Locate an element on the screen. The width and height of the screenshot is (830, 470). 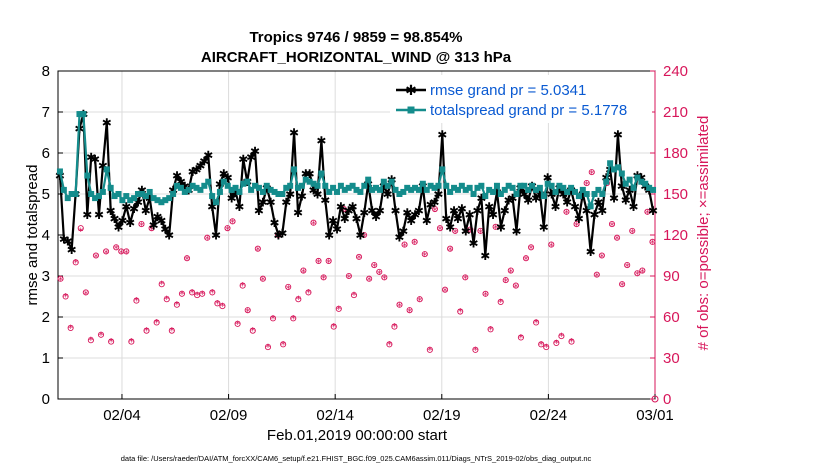
y-right-tick-label: 90 is located at coordinates (671, 276).